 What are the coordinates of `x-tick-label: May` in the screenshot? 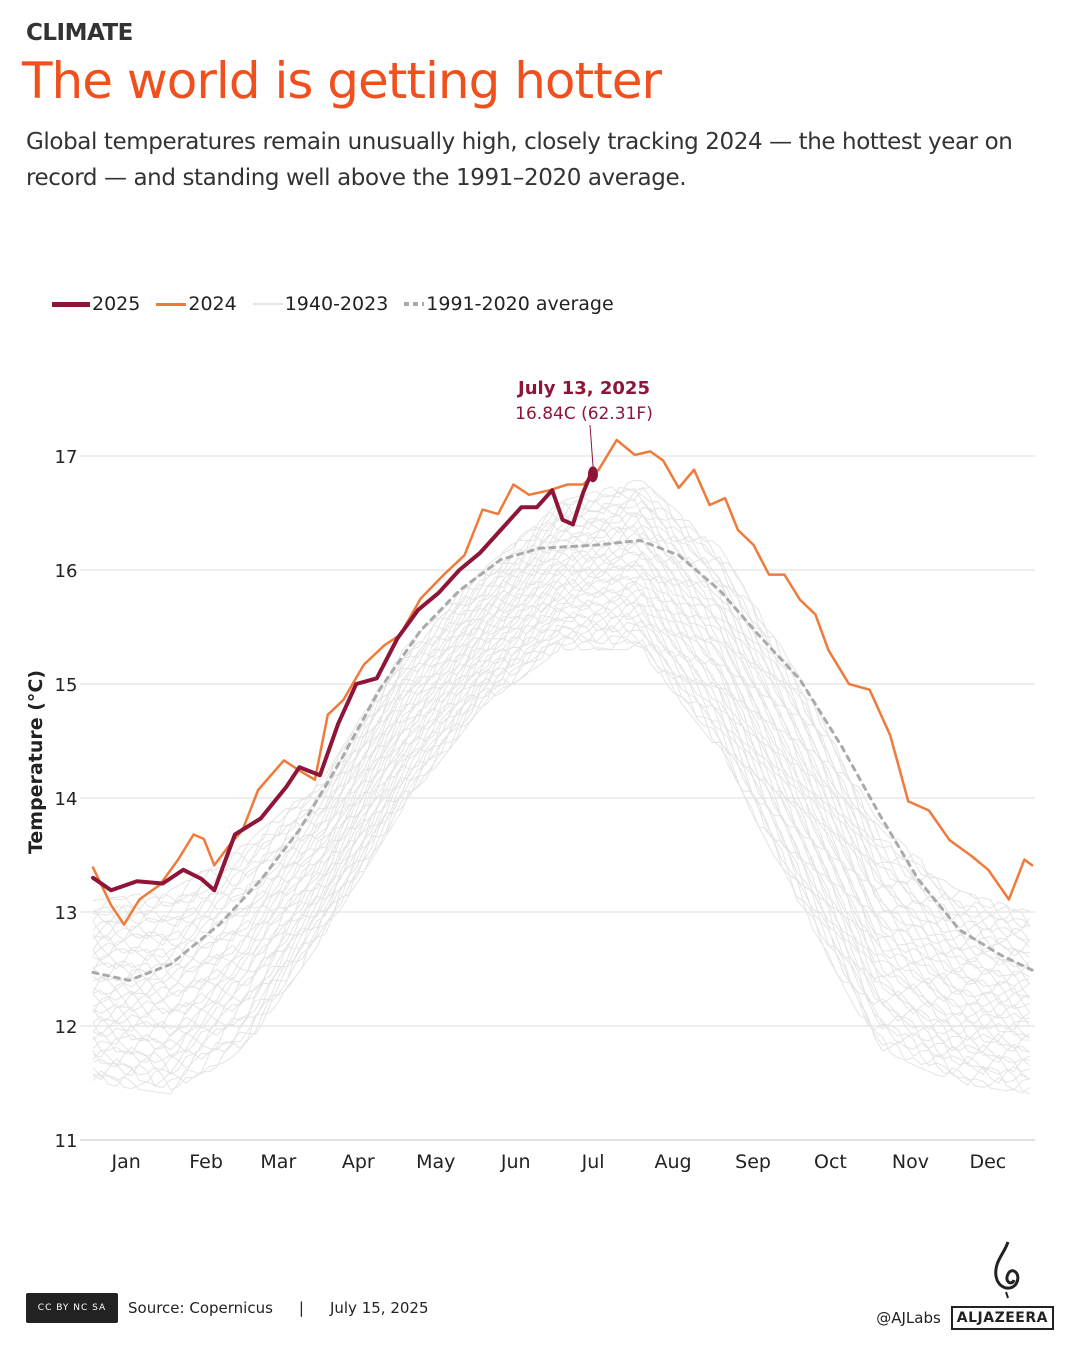 It's located at (435, 1162).